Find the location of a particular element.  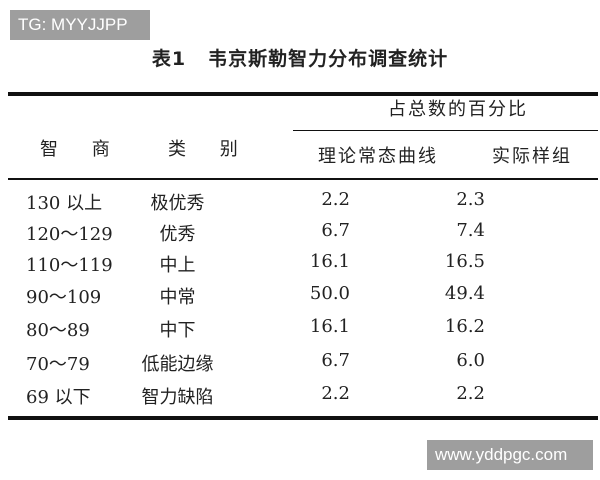

table-number: 表1 is located at coordinates (169, 59).